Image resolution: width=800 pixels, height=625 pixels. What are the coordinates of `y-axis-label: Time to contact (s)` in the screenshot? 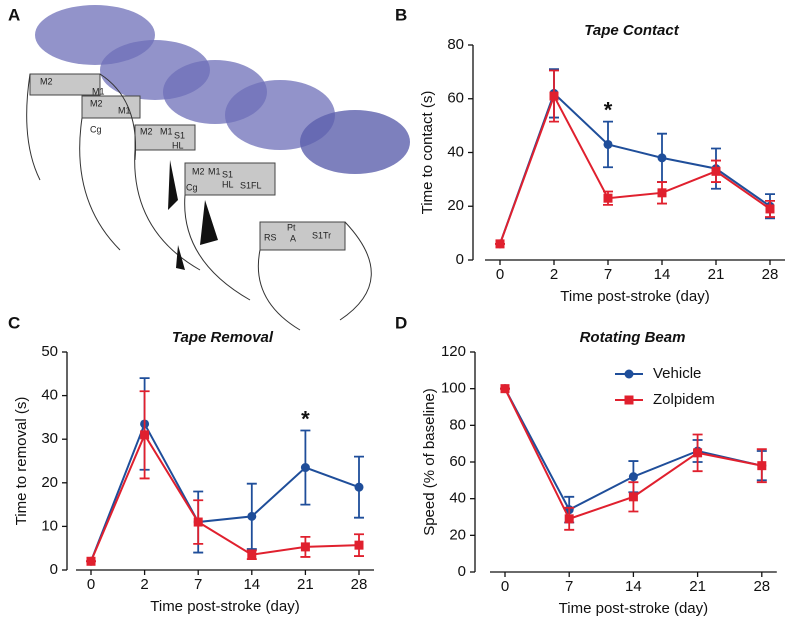 It's located at (427, 153).